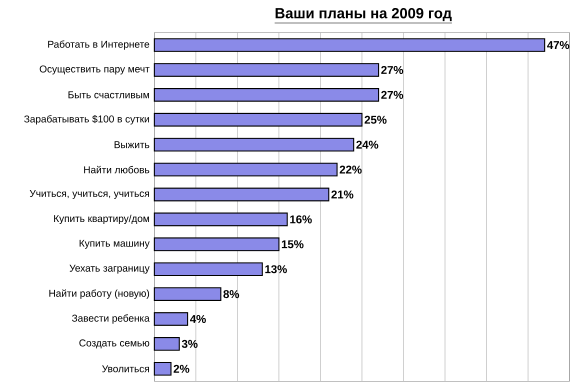 The width and height of the screenshot is (574, 390). What do you see at coordinates (125, 368) in the screenshot?
I see `y-tick-label: Уволиться` at bounding box center [125, 368].